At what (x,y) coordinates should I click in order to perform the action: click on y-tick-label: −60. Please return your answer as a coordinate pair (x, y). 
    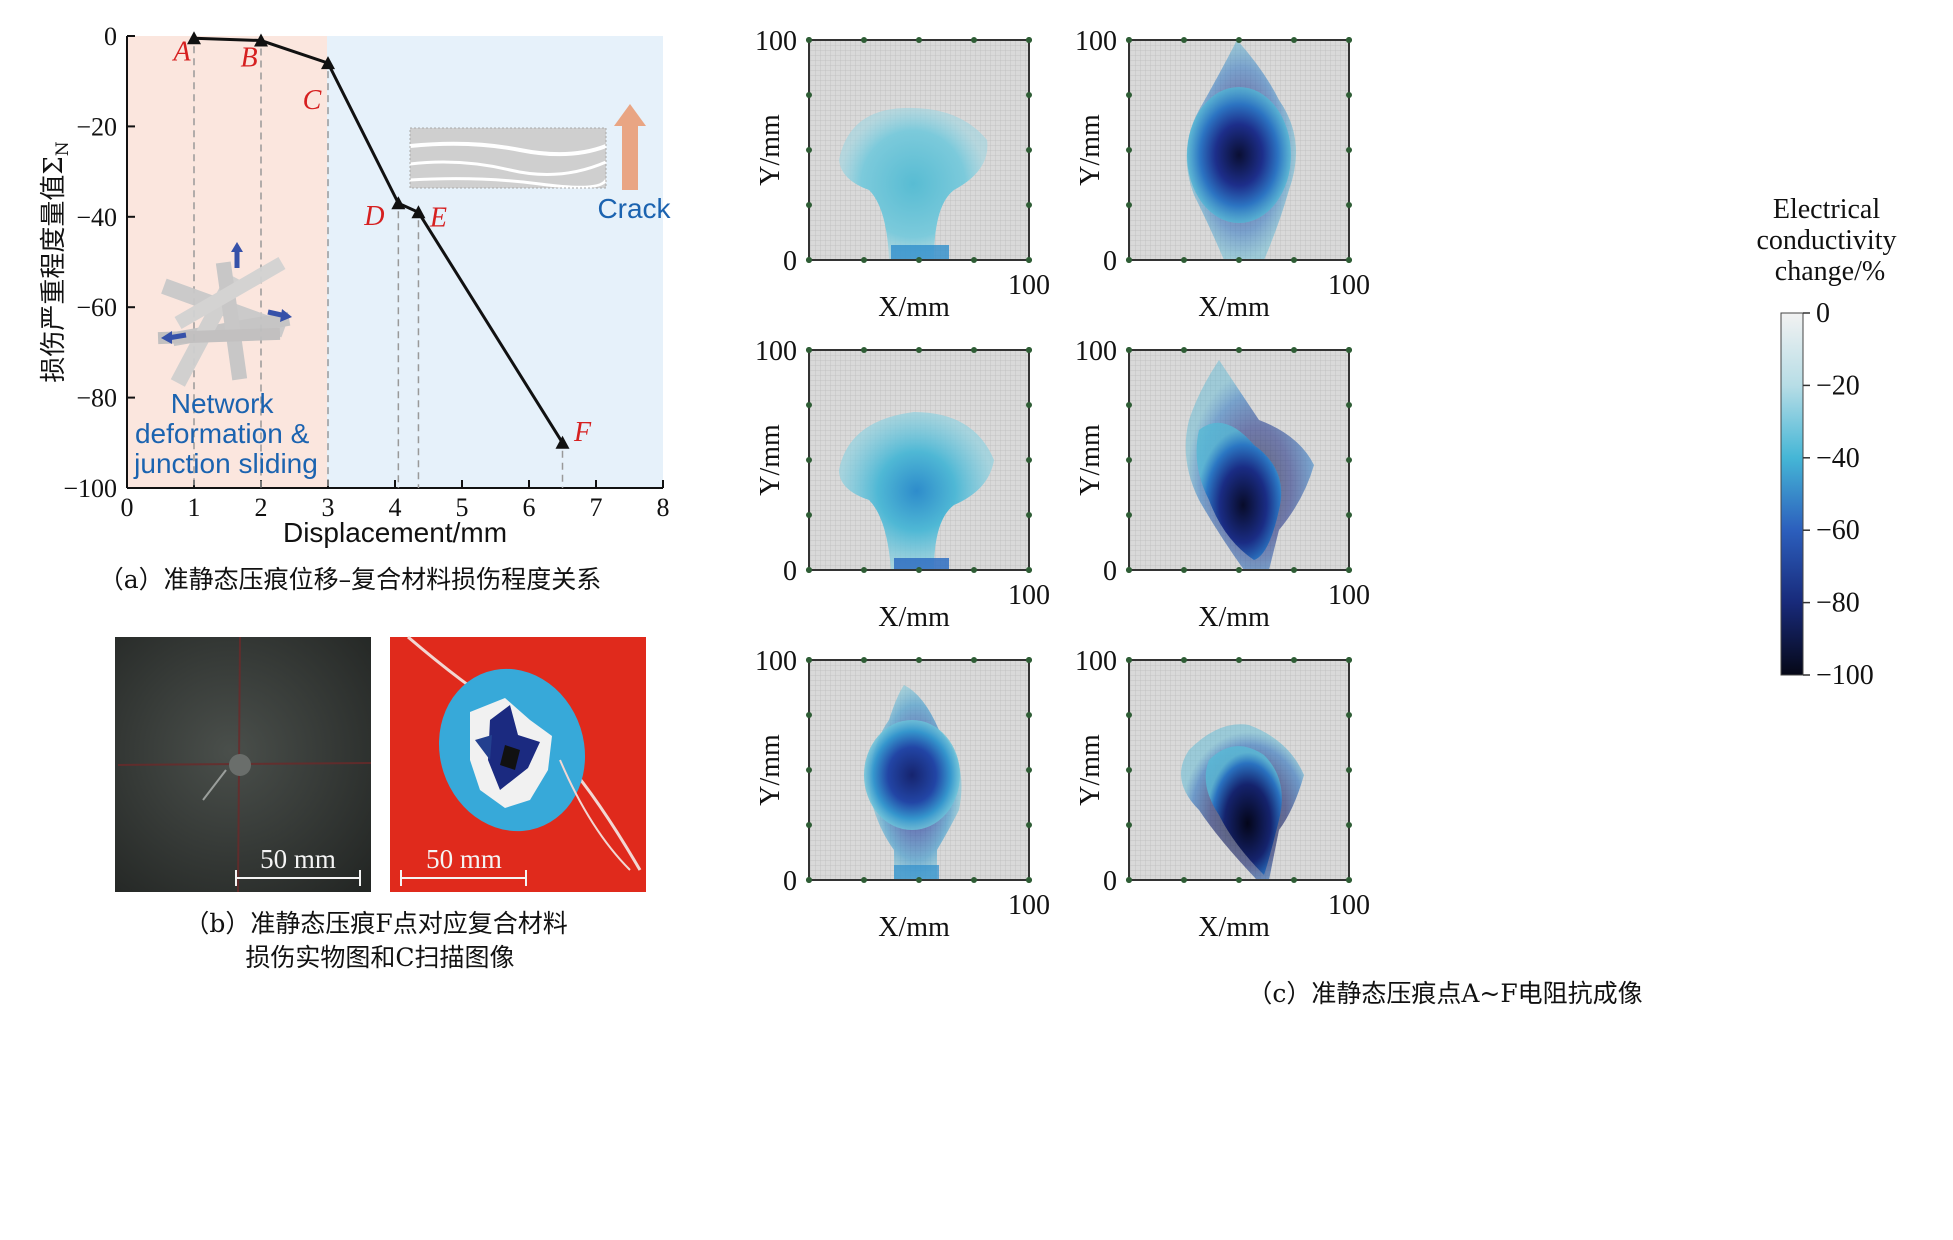
    Looking at the image, I should click on (96, 307).